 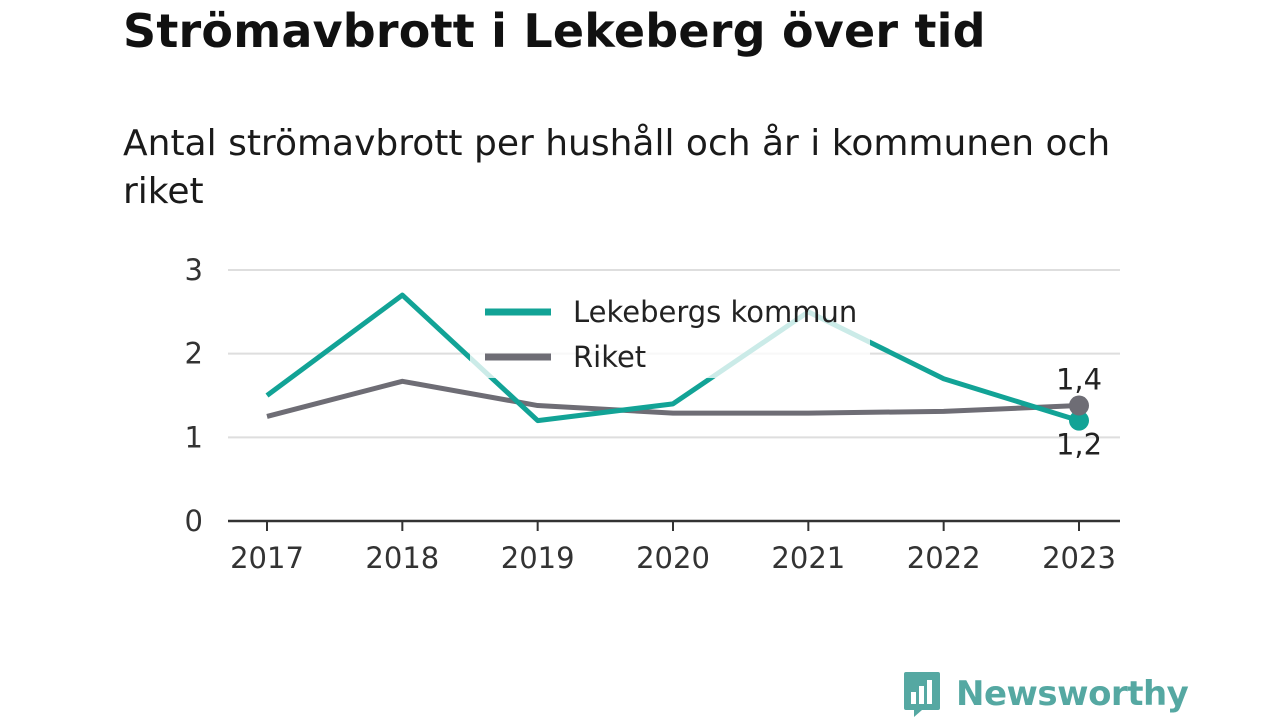 I want to click on newsworthy-bar-chart-icon, so click(x=922, y=694).